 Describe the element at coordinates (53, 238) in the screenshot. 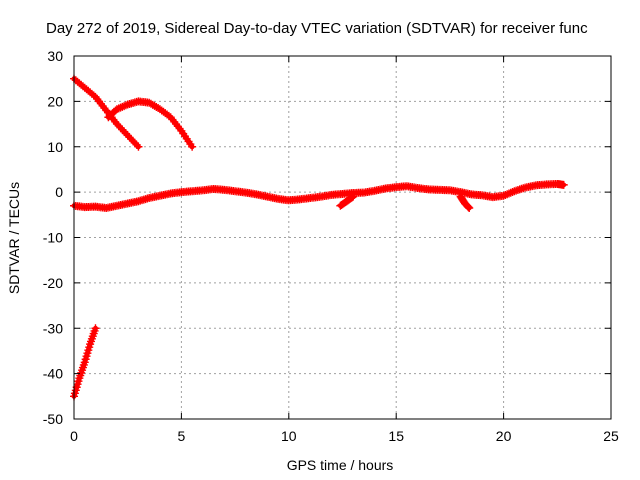

I see `y-tick-label: -10` at that location.